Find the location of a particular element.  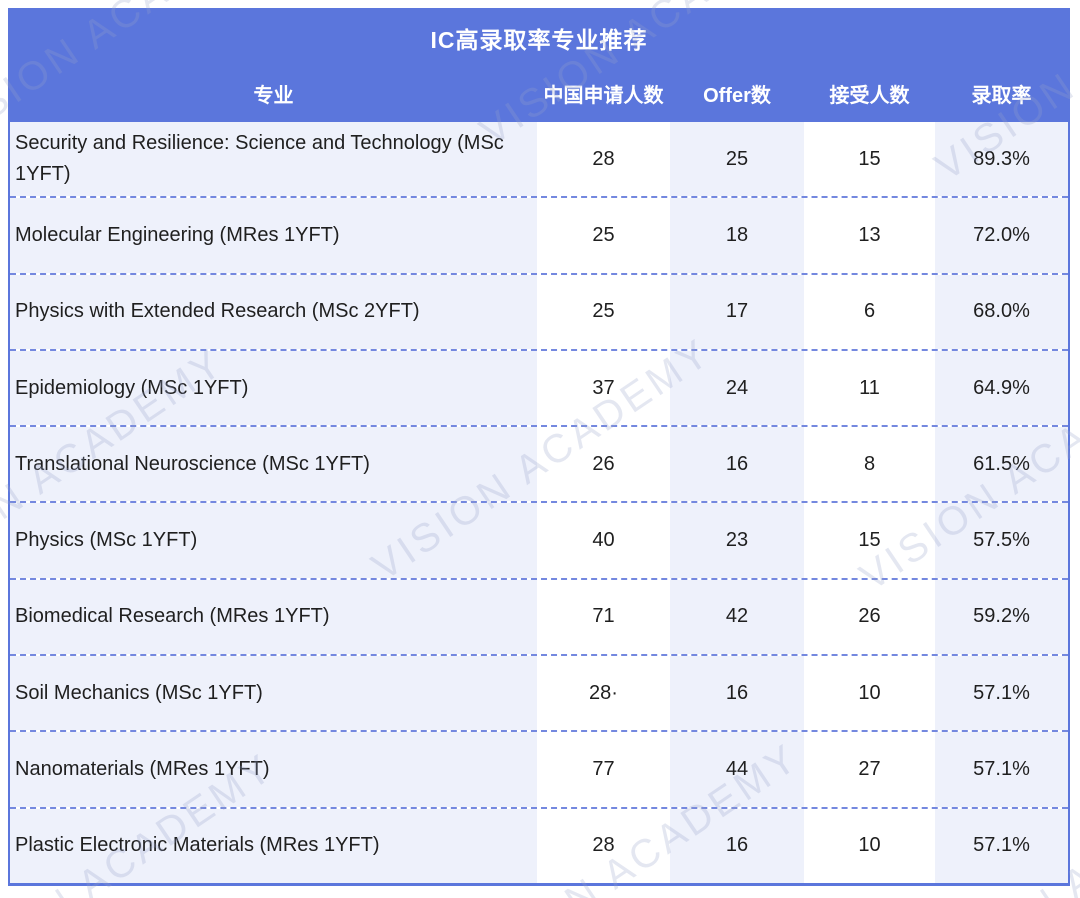

cell-china-applicants: 37 is located at coordinates (603, 388).